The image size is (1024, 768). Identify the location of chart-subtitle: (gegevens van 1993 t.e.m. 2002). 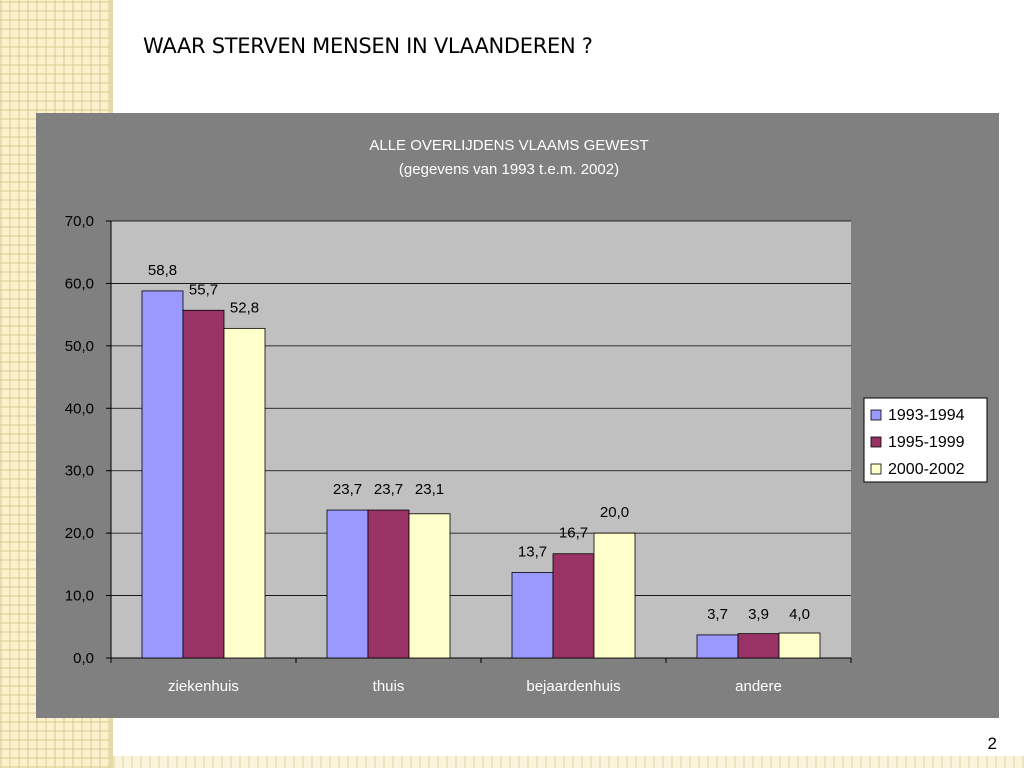
(509, 169).